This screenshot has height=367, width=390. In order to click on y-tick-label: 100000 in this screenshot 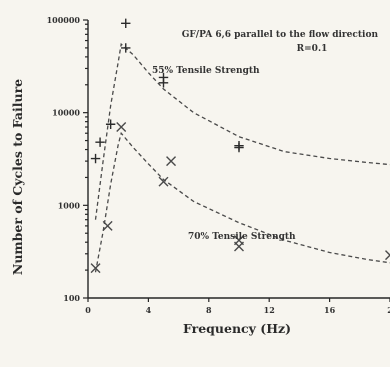, I will do `click(64, 20)`.